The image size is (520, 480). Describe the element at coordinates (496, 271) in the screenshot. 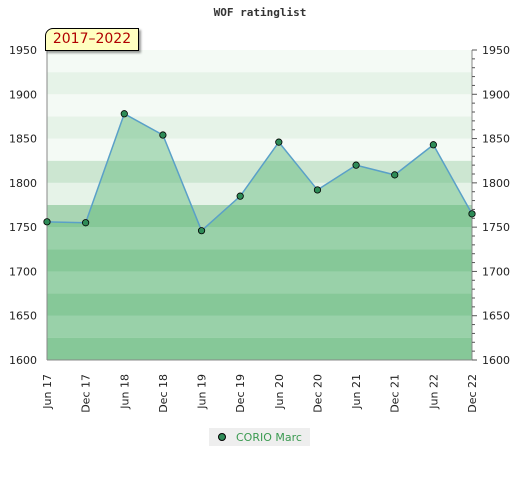

I see `y-tick-label-right: 1700` at that location.